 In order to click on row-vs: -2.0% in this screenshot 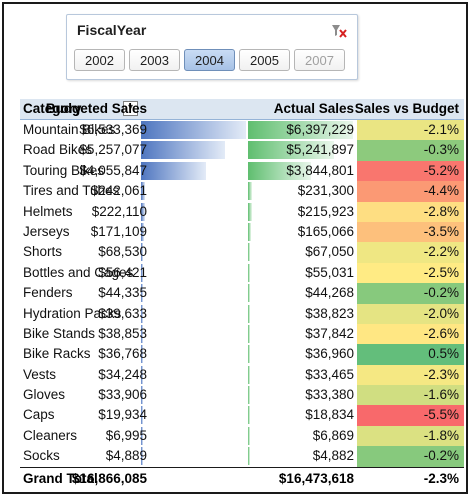, I will do `click(441, 313)`.